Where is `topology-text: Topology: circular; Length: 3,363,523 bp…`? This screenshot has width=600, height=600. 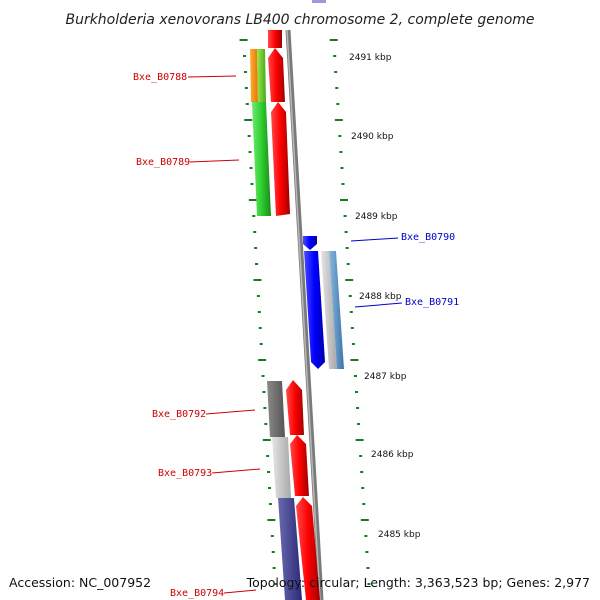
topology-text: Topology: circular; Length: 3,363,523 bp… is located at coordinates (418, 582).